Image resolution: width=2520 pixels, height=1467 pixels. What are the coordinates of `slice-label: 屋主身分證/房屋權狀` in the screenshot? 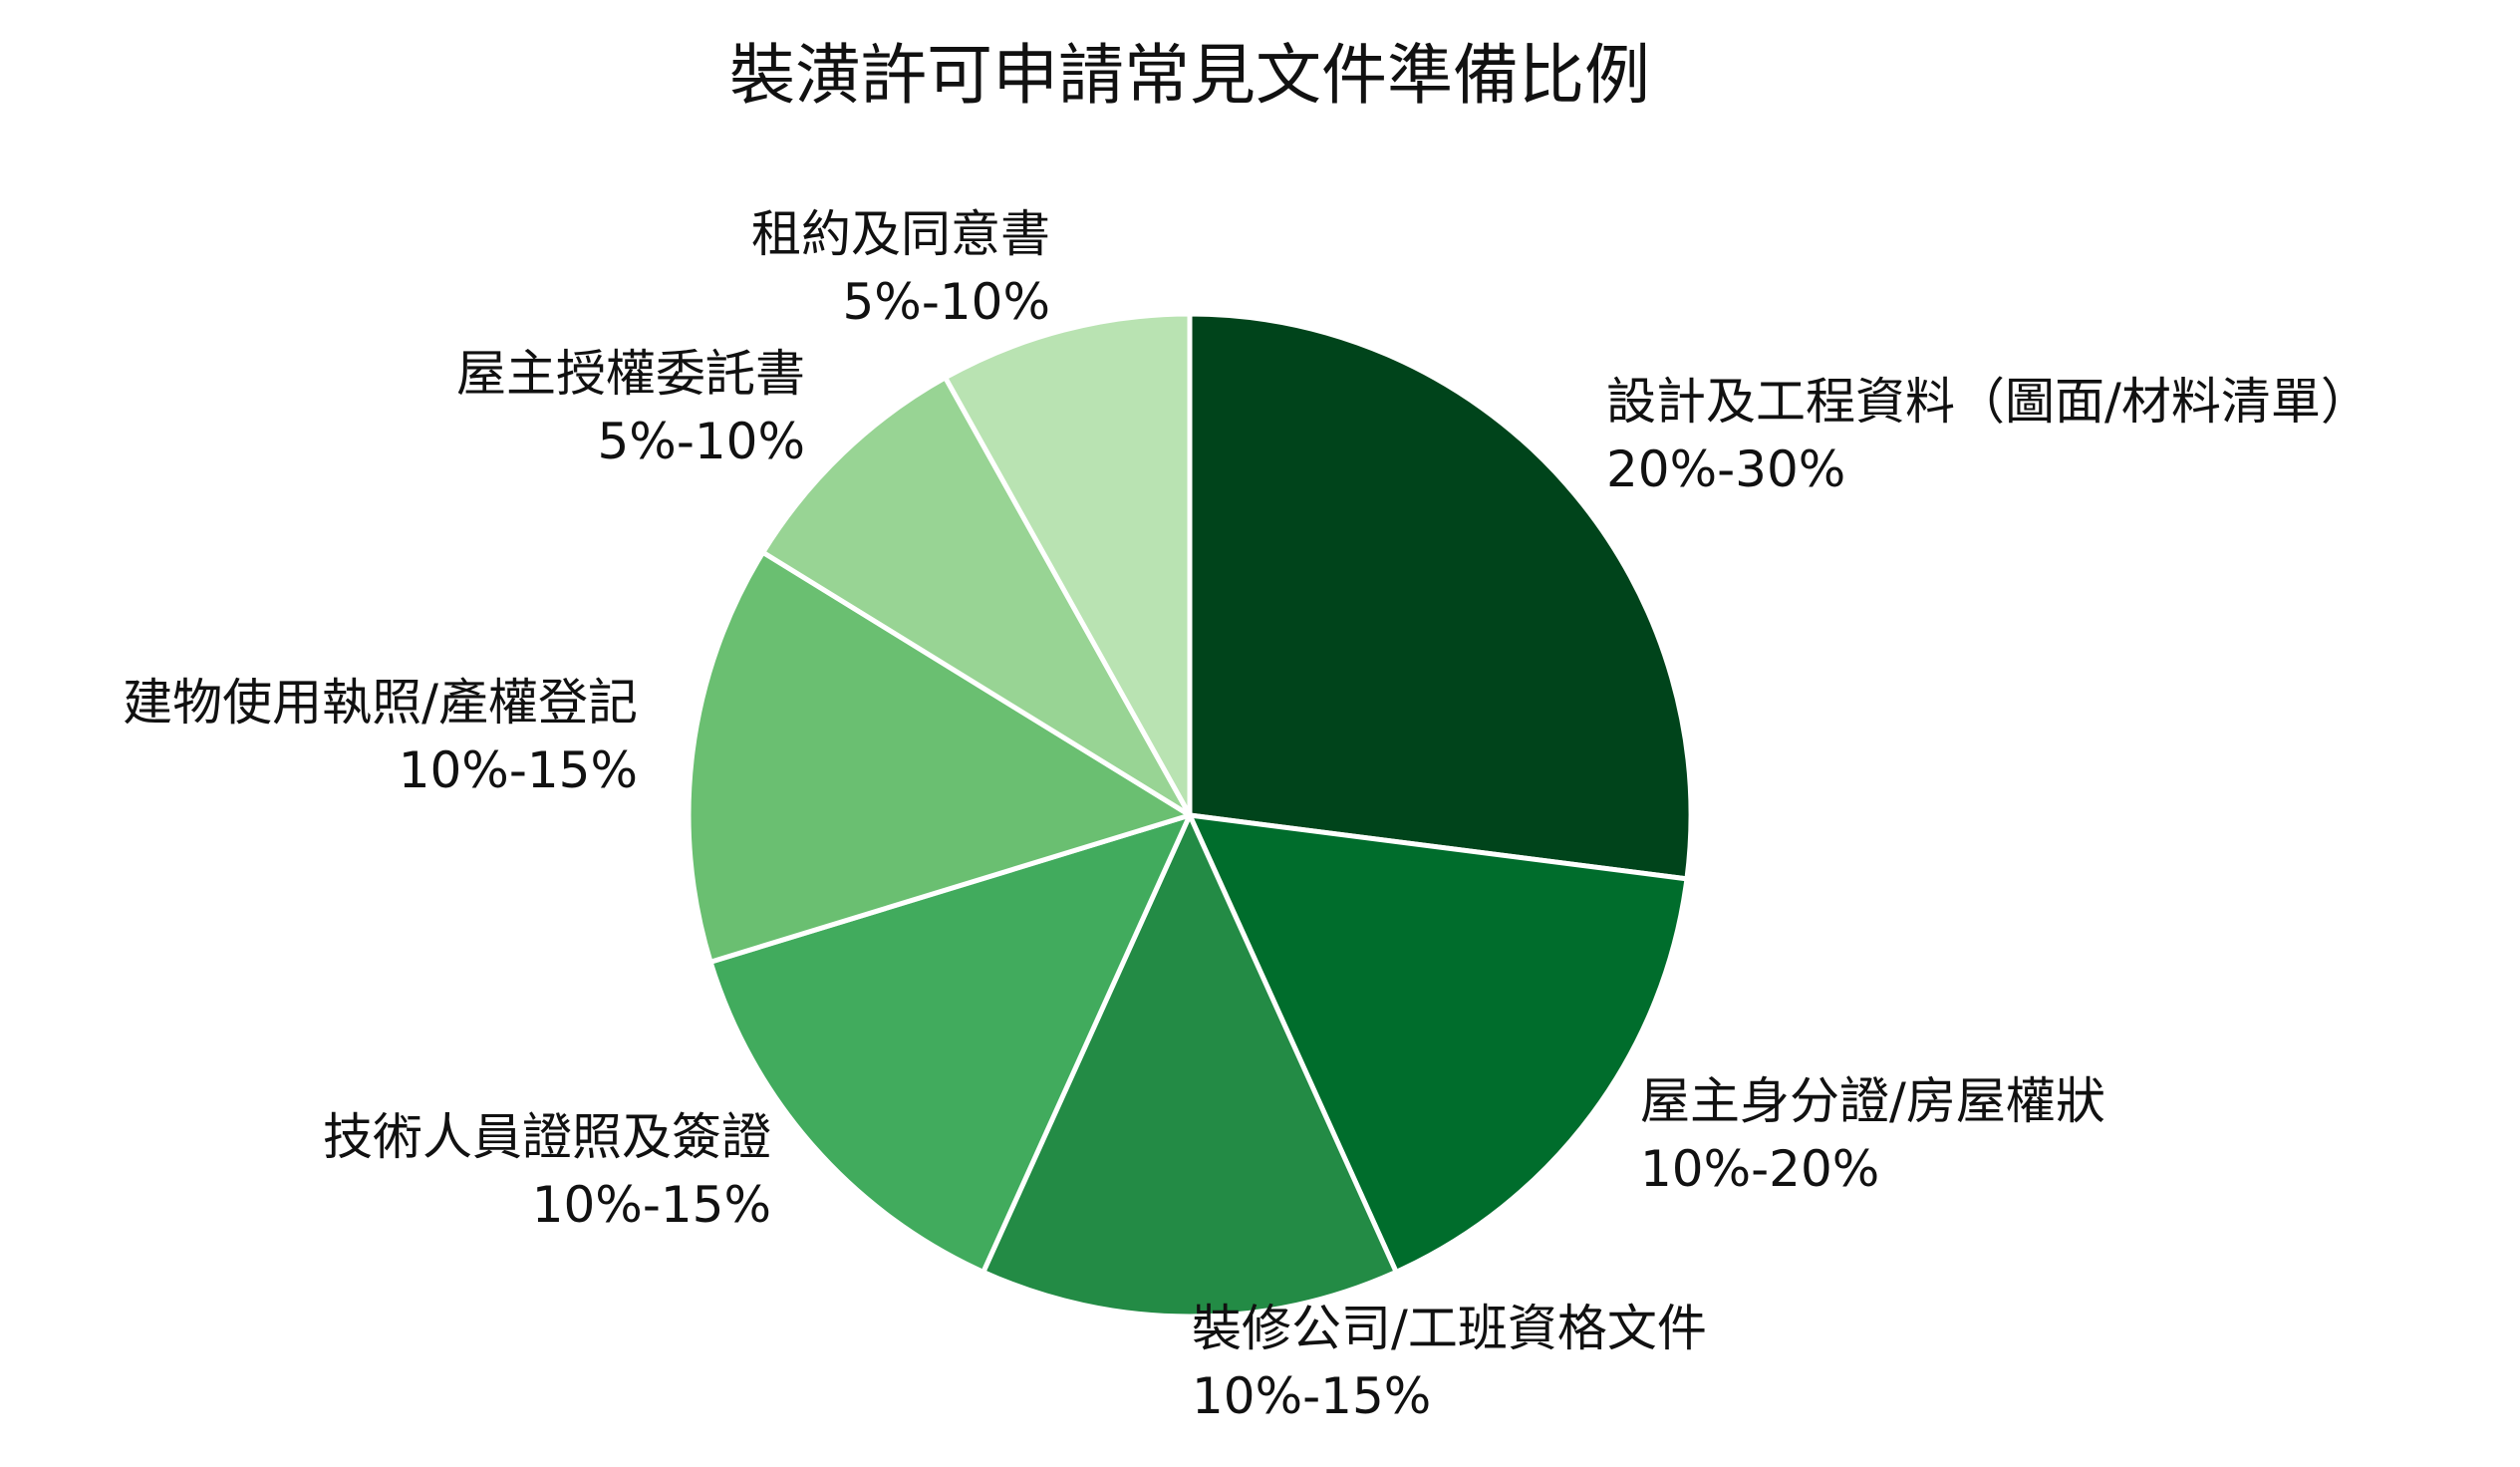 It's located at (1872, 1101).